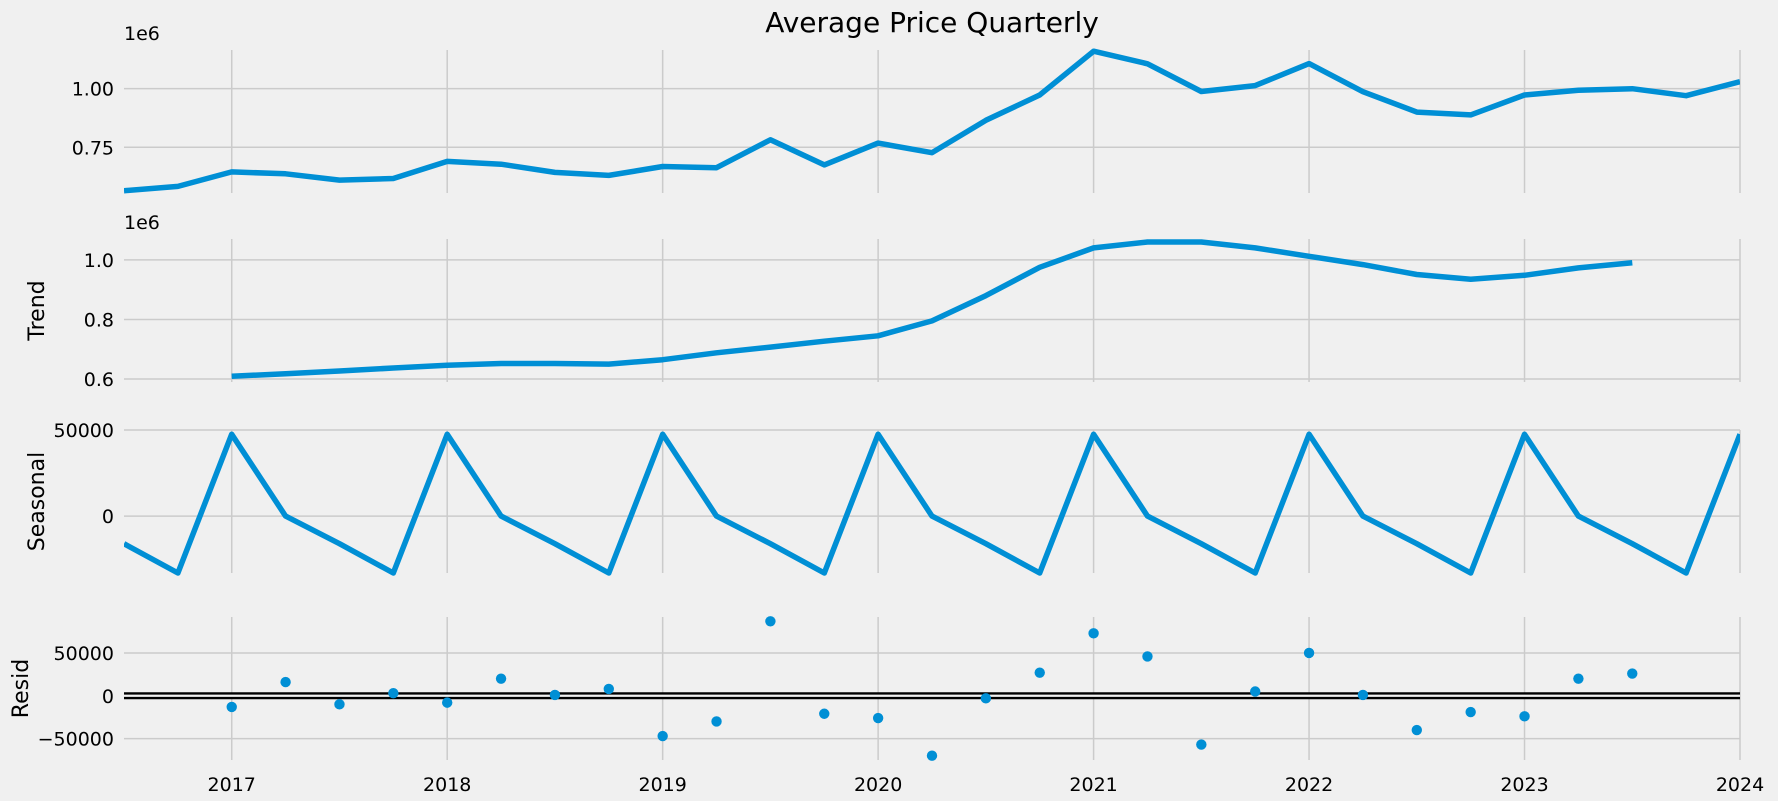 The image size is (1778, 801). I want to click on chart-title: Average Price Quarterly, so click(932, 22).